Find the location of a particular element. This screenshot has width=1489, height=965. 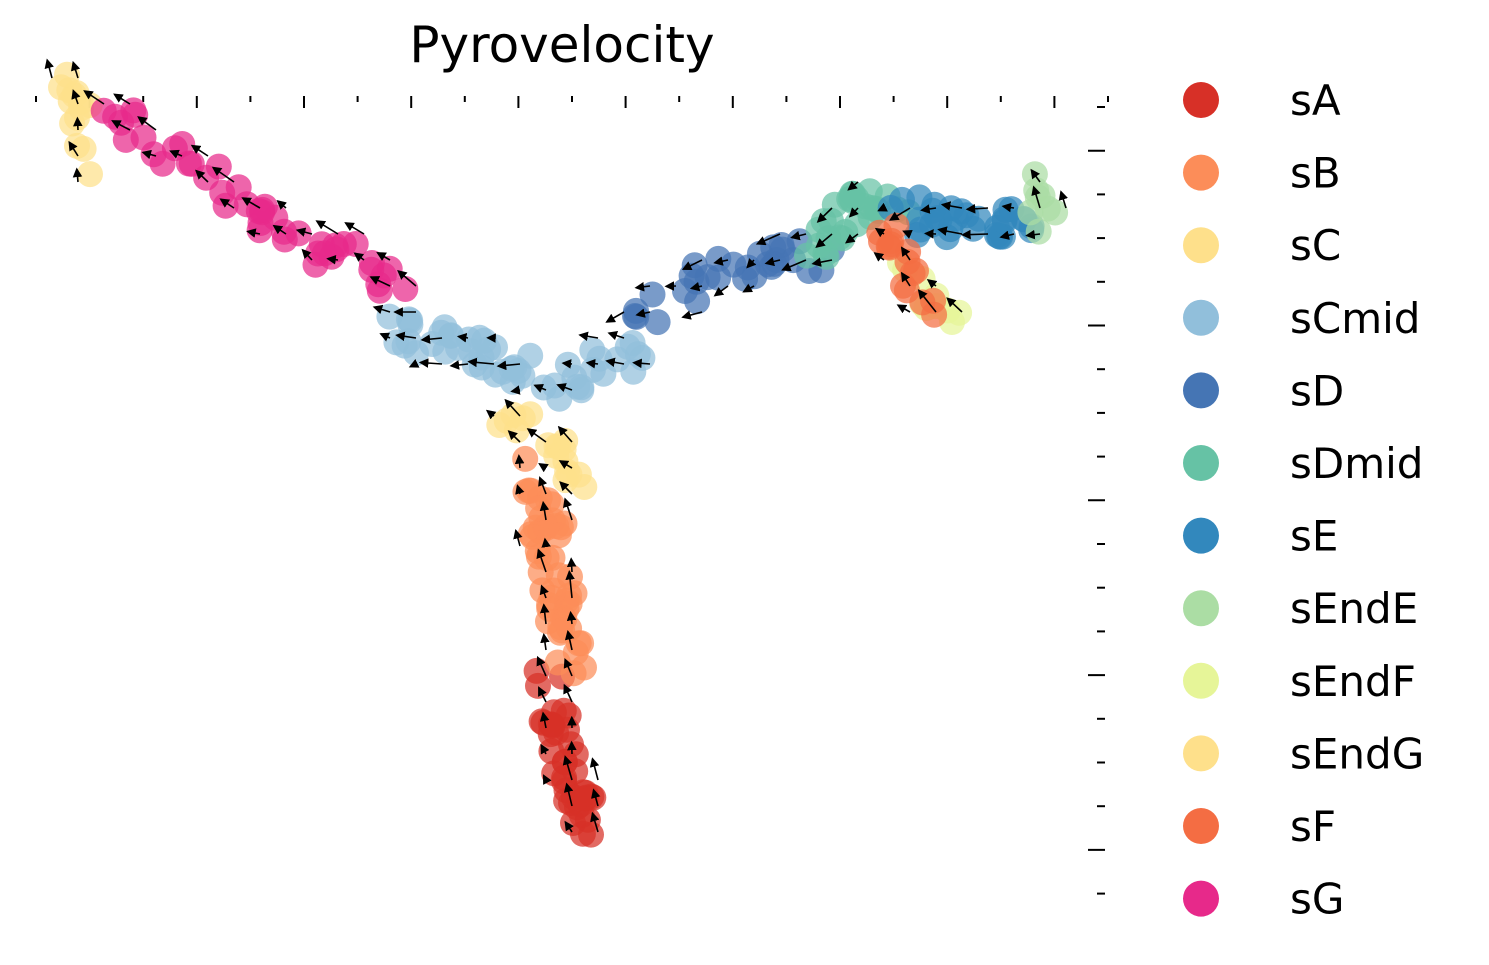

legend-marker-sB is located at coordinates (1201, 172).